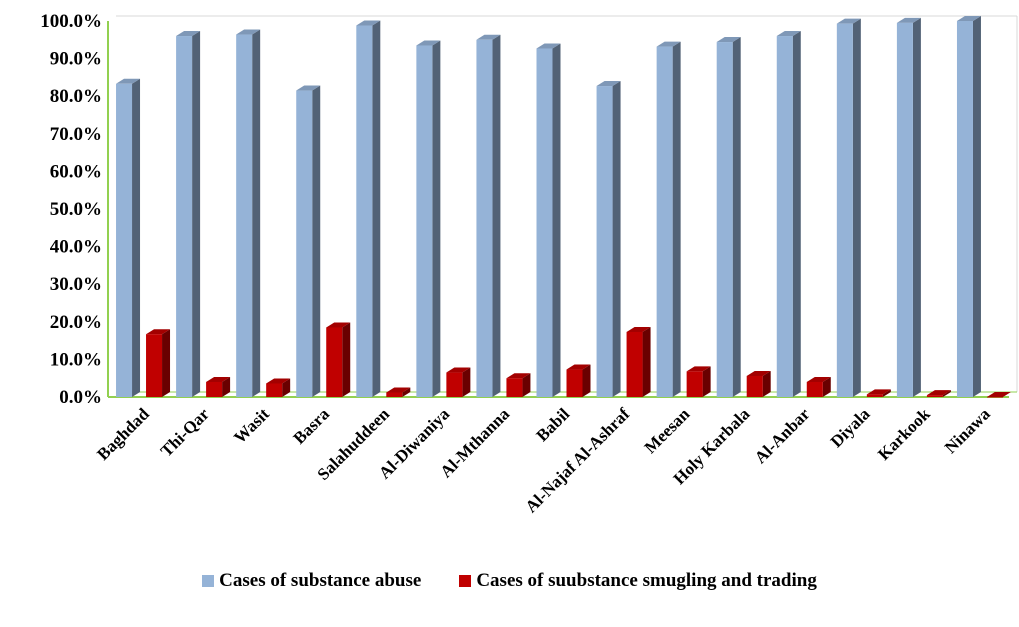  I want to click on bar-smuggling-salahuddeen, so click(398, 392).